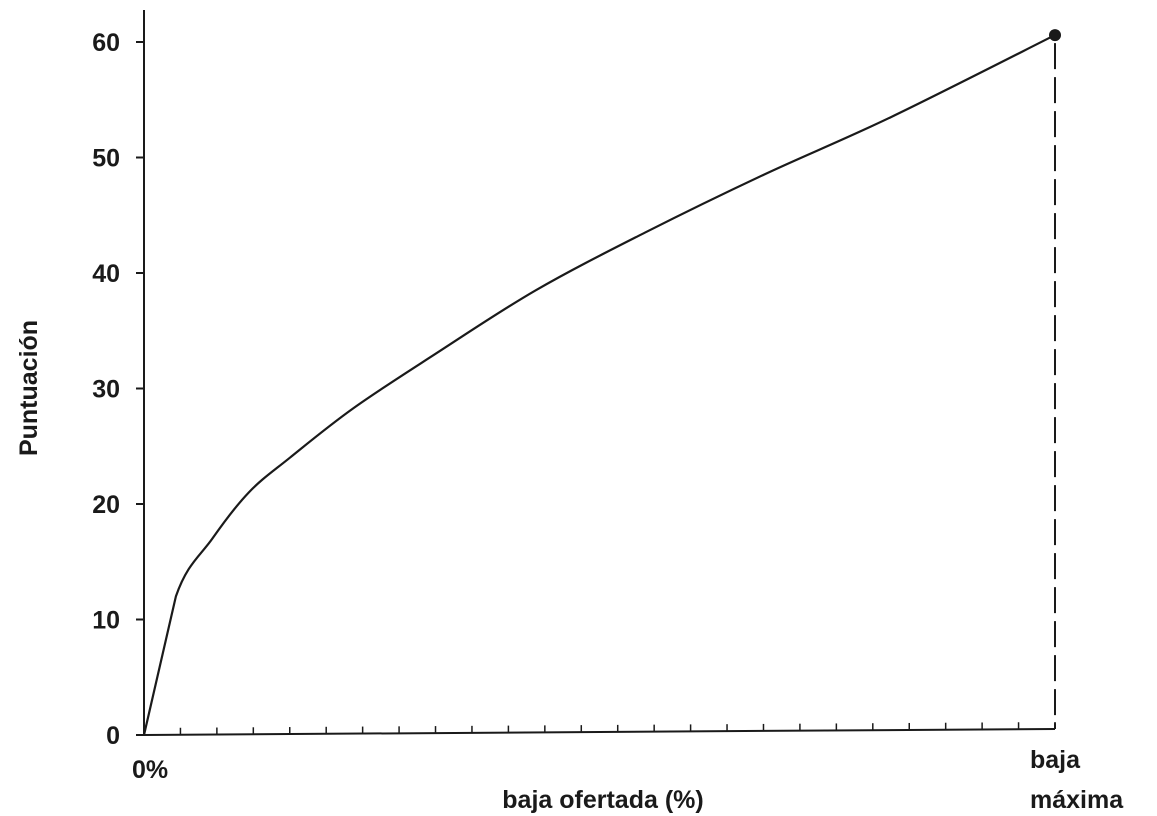  Describe the element at coordinates (150, 770) in the screenshot. I see `x-start-label: 0%` at that location.